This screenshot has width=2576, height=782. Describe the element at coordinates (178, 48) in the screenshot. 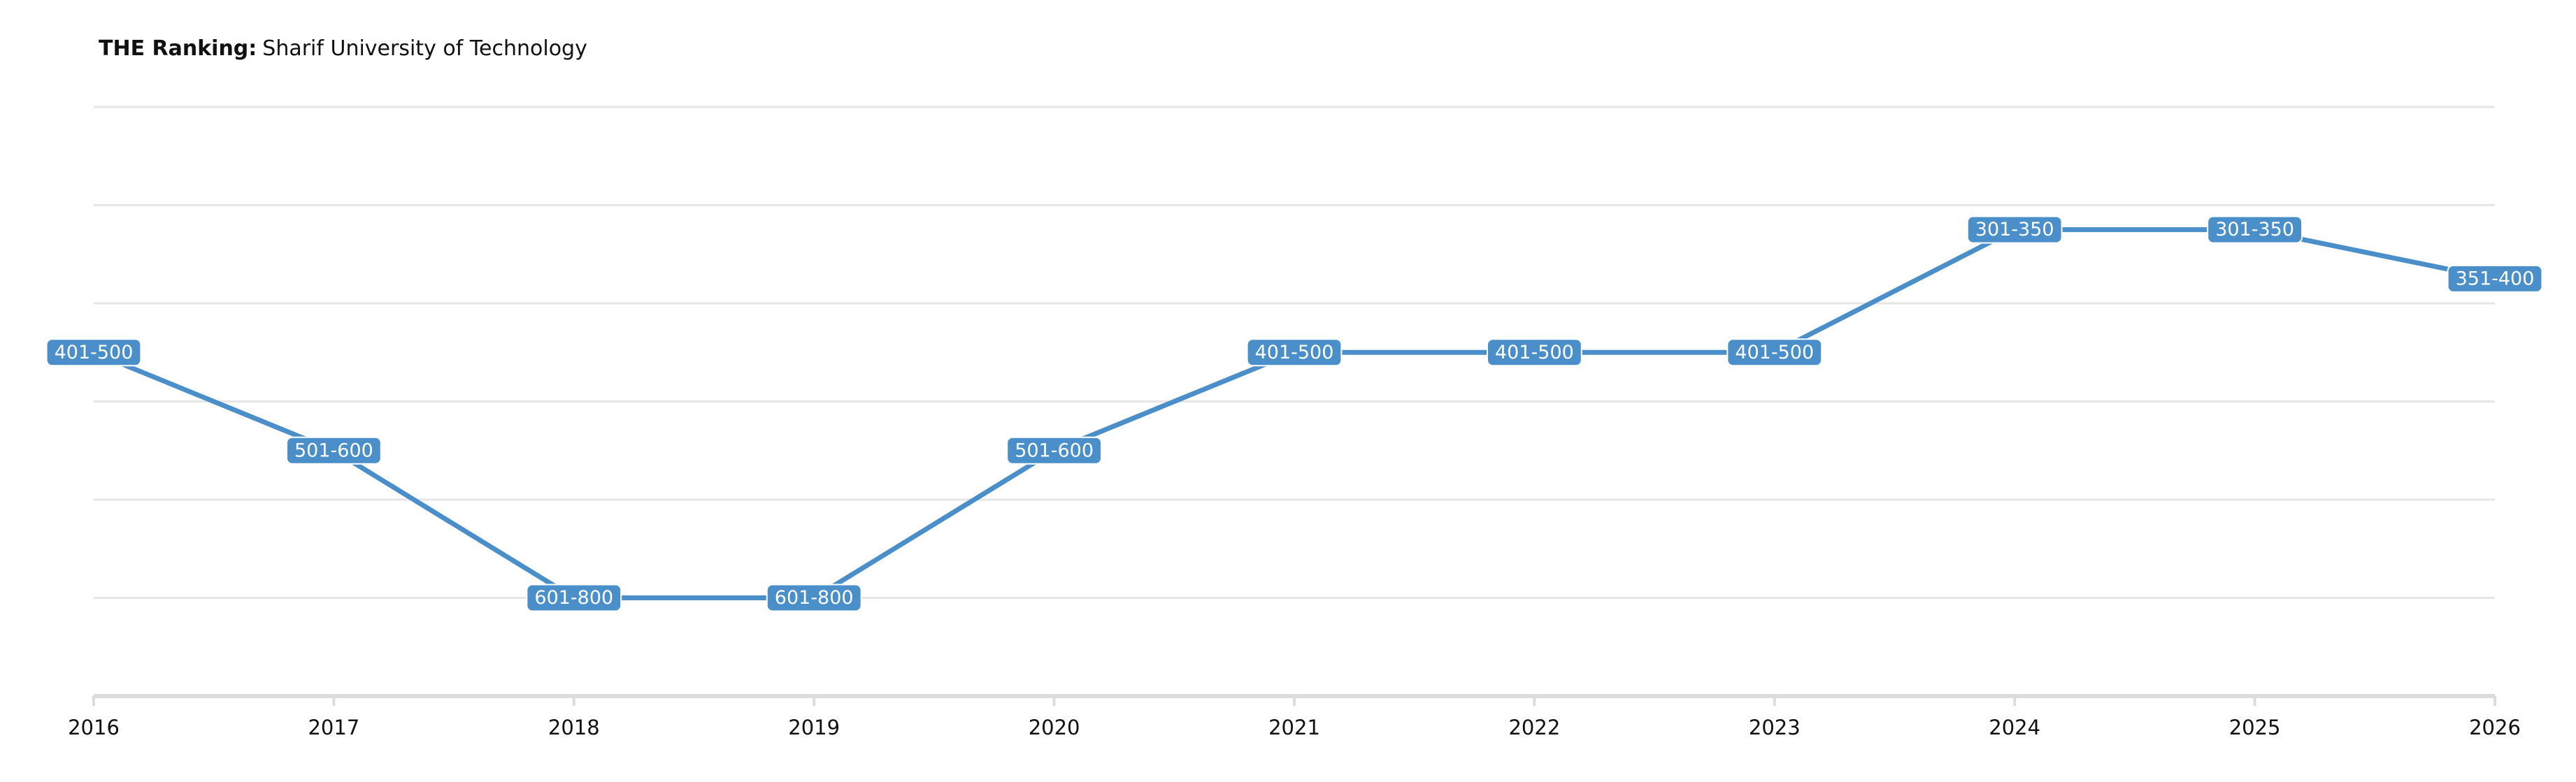

I see `title-prefix: THE Ranking:` at that location.